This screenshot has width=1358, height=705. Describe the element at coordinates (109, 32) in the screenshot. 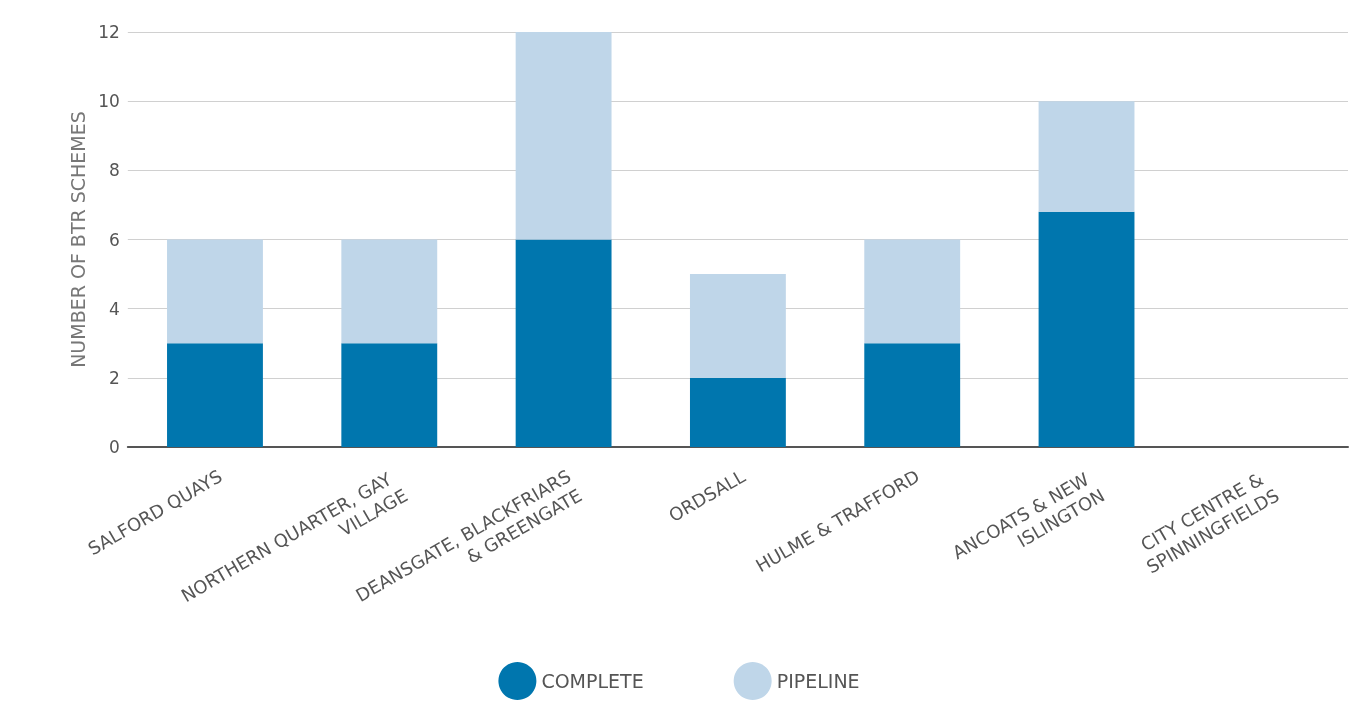

I see `y-tick-label: 12` at that location.